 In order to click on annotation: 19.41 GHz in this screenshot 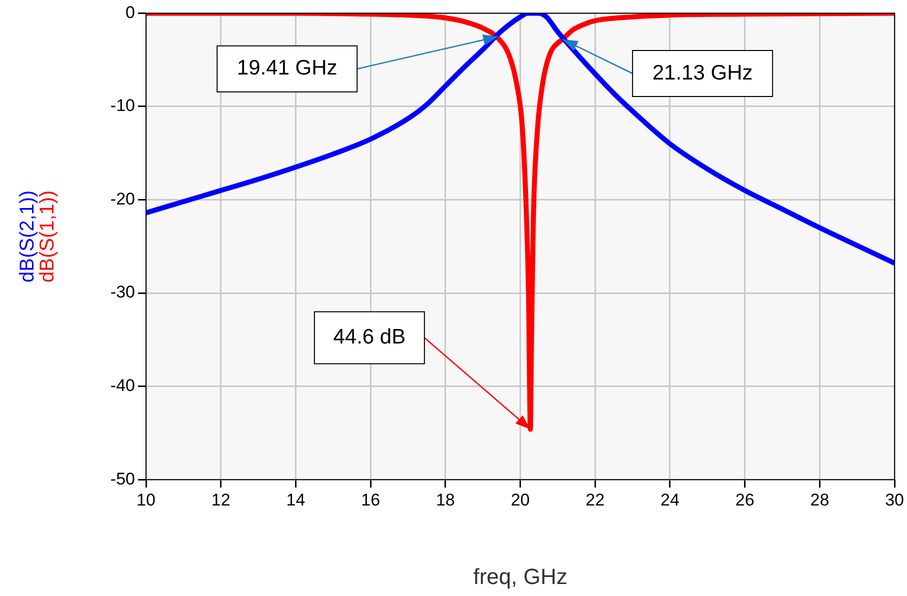, I will do `click(287, 68)`.